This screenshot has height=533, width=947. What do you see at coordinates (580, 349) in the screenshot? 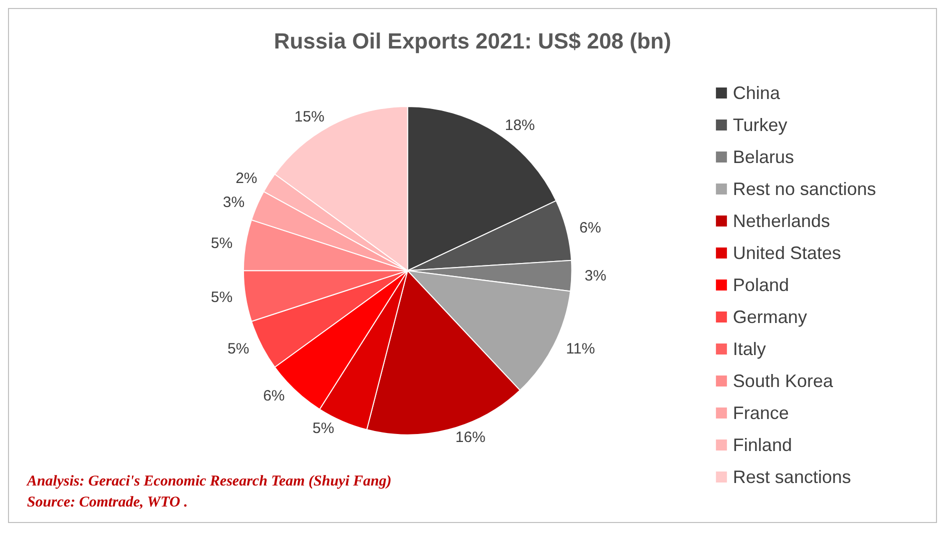
I see `data-label: 11%` at bounding box center [580, 349].